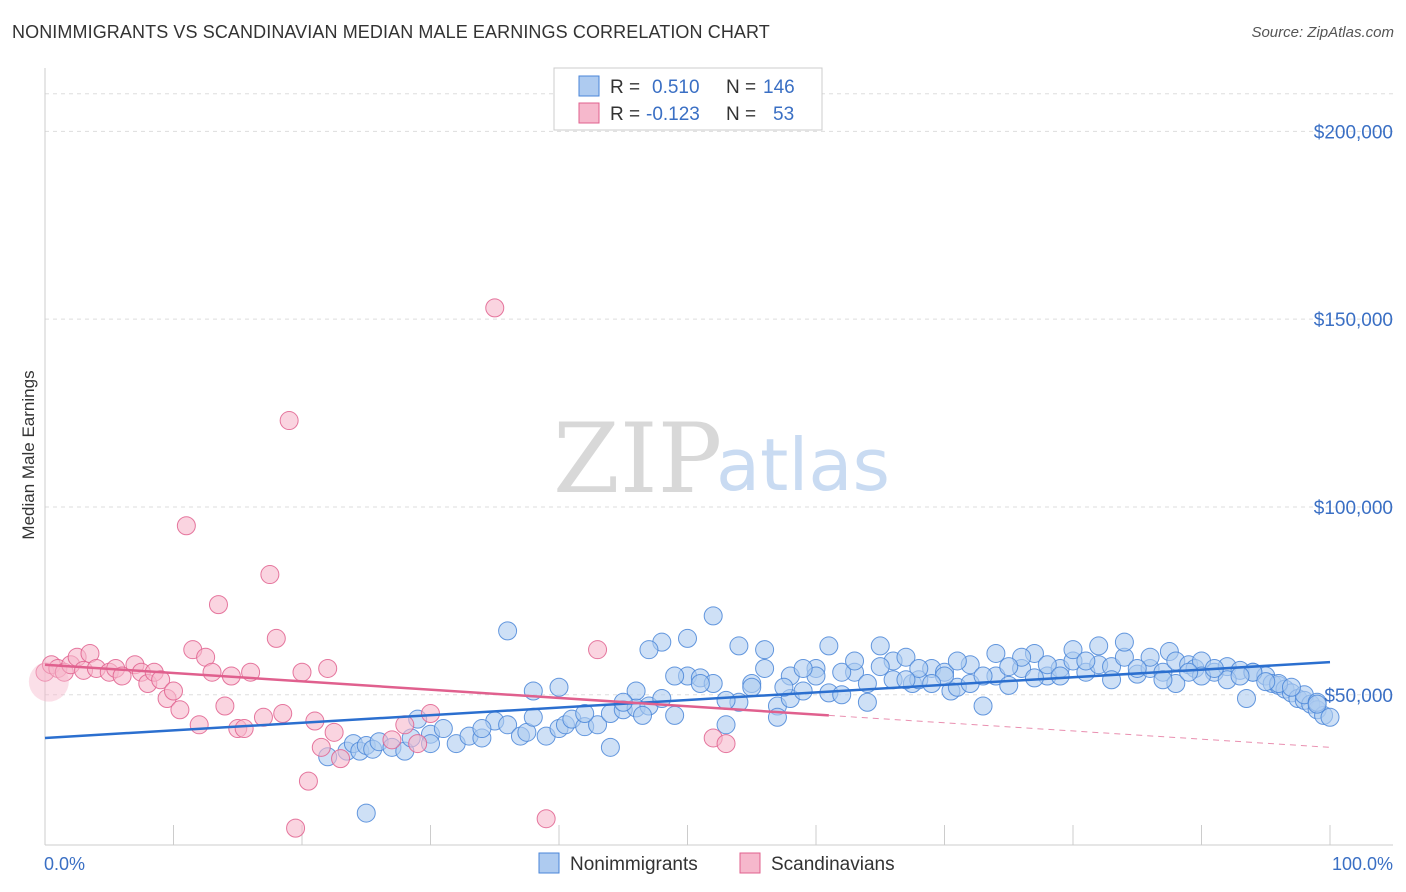 The image size is (1406, 892). I want to click on stats-n-value-2: 53, so click(783, 114).